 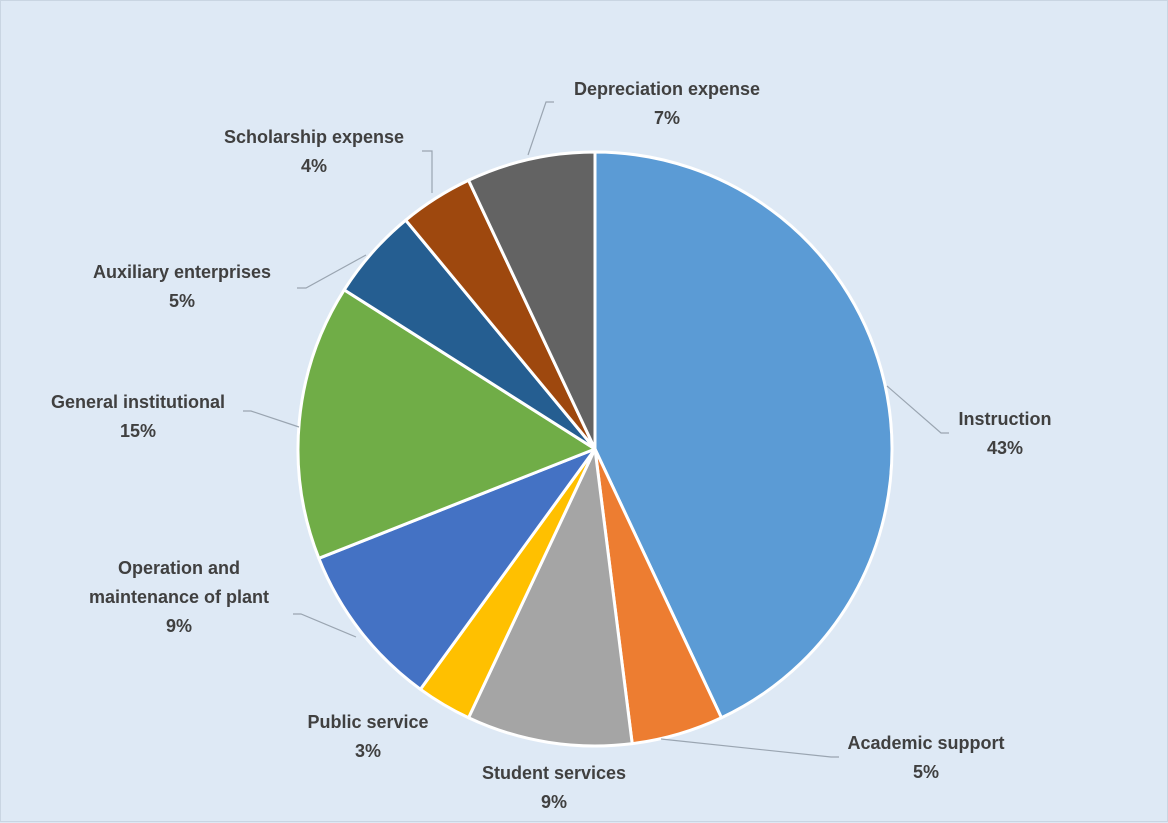 I want to click on slice-label-3: Public service, so click(x=367, y=722).